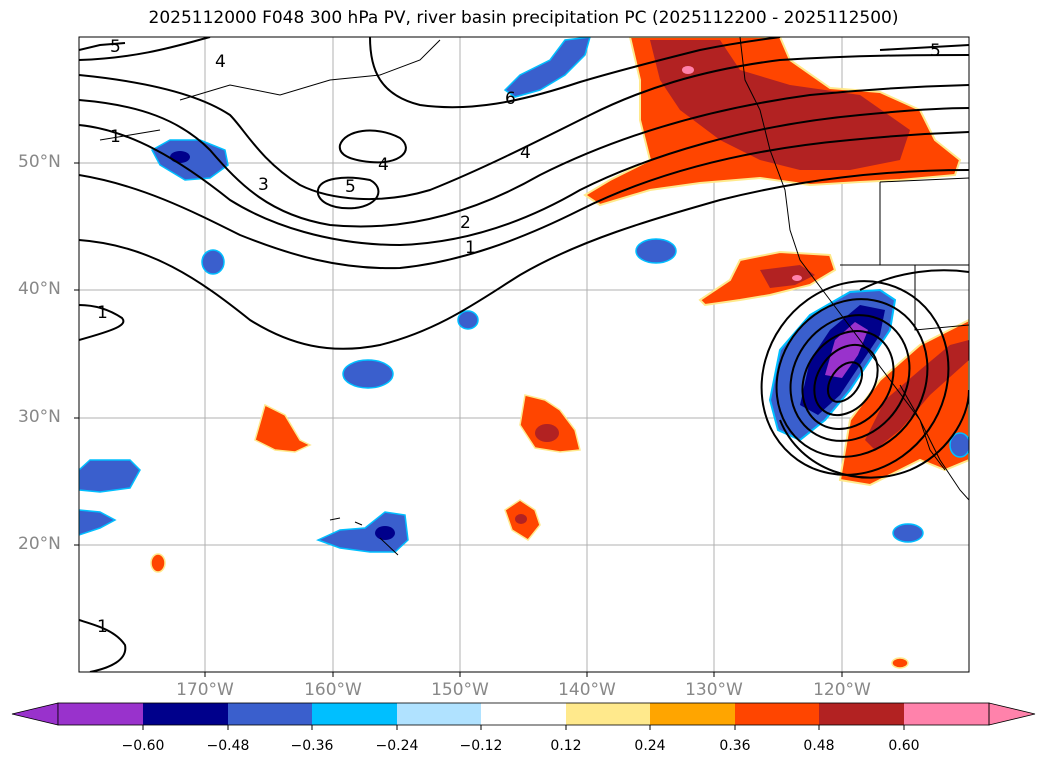 The height and width of the screenshot is (765, 1047). What do you see at coordinates (228, 746) in the screenshot?
I see `colorbar-tick-label: −0.48` at bounding box center [228, 746].